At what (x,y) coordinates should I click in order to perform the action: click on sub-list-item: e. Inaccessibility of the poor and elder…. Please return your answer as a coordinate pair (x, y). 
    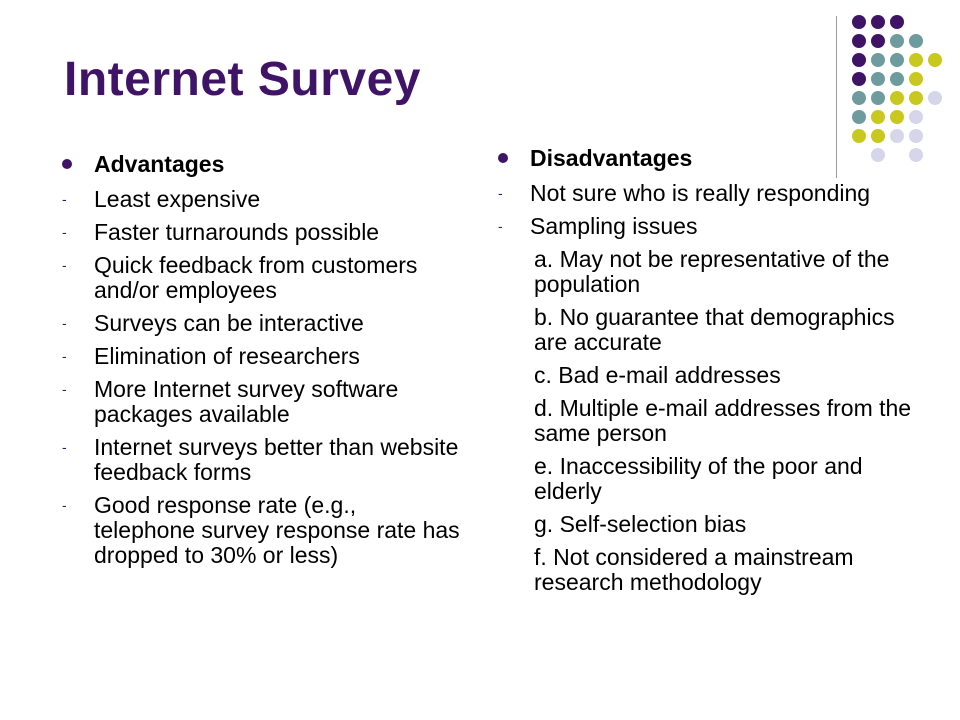
    Looking at the image, I should click on (698, 478).